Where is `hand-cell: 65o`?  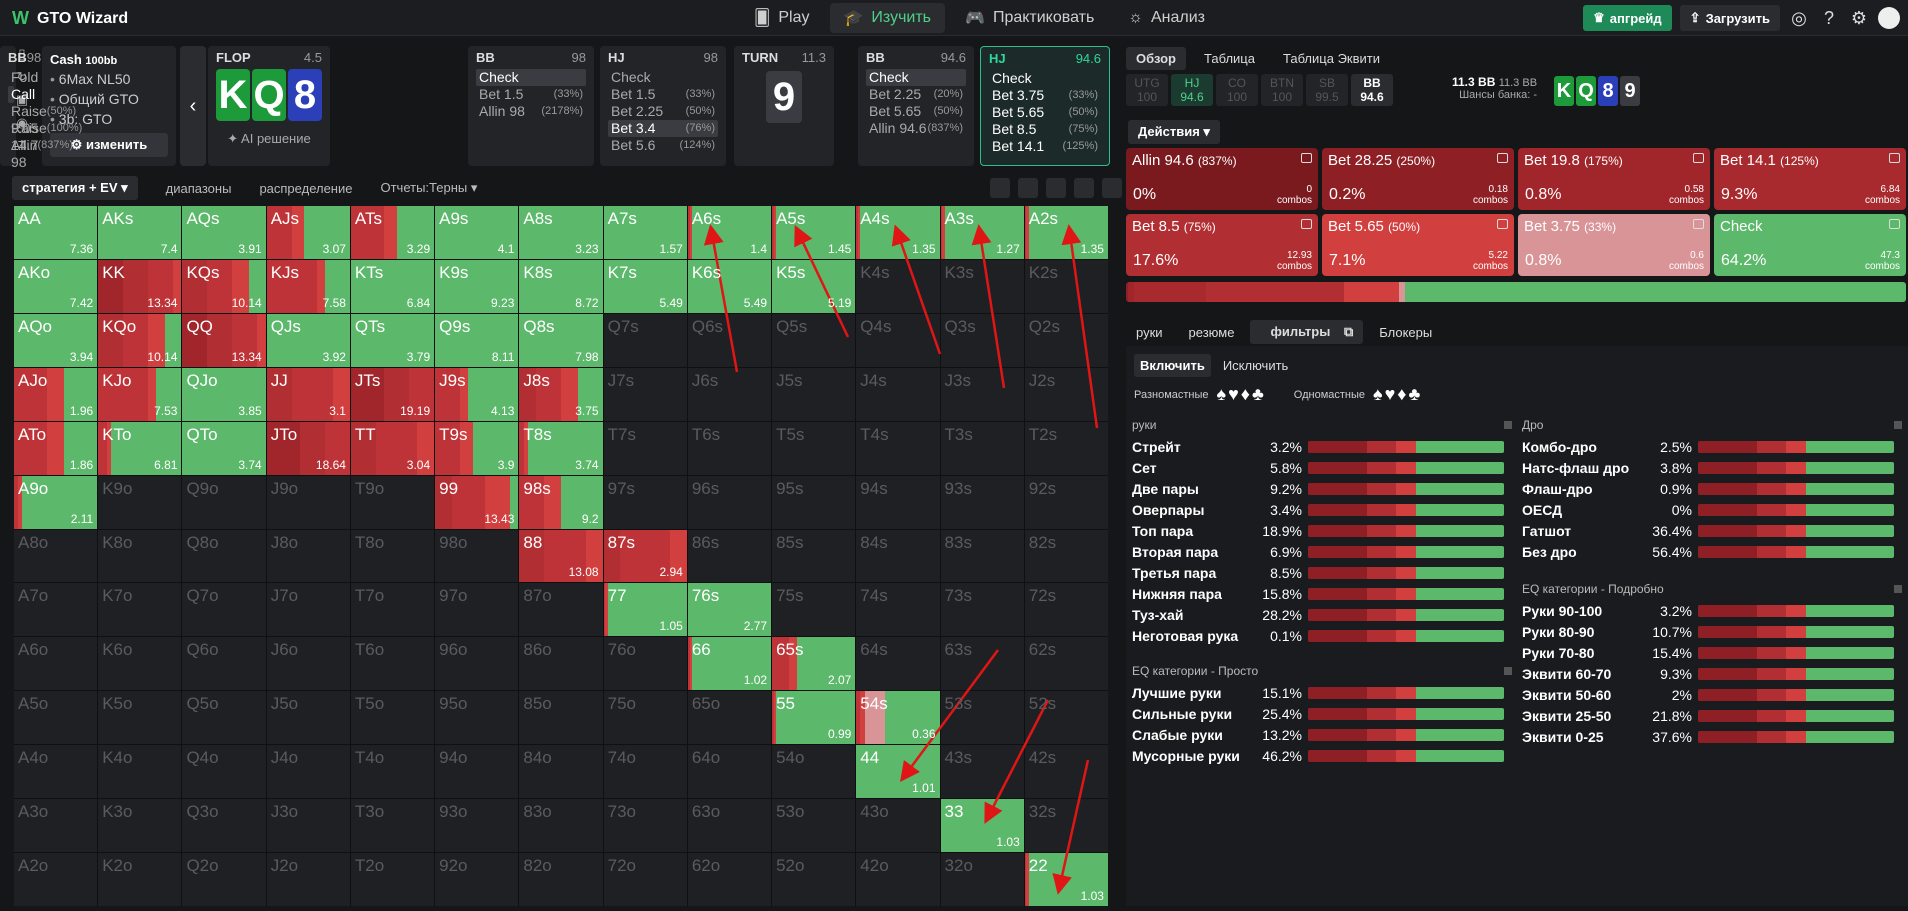
hand-cell: 65o is located at coordinates (729, 718).